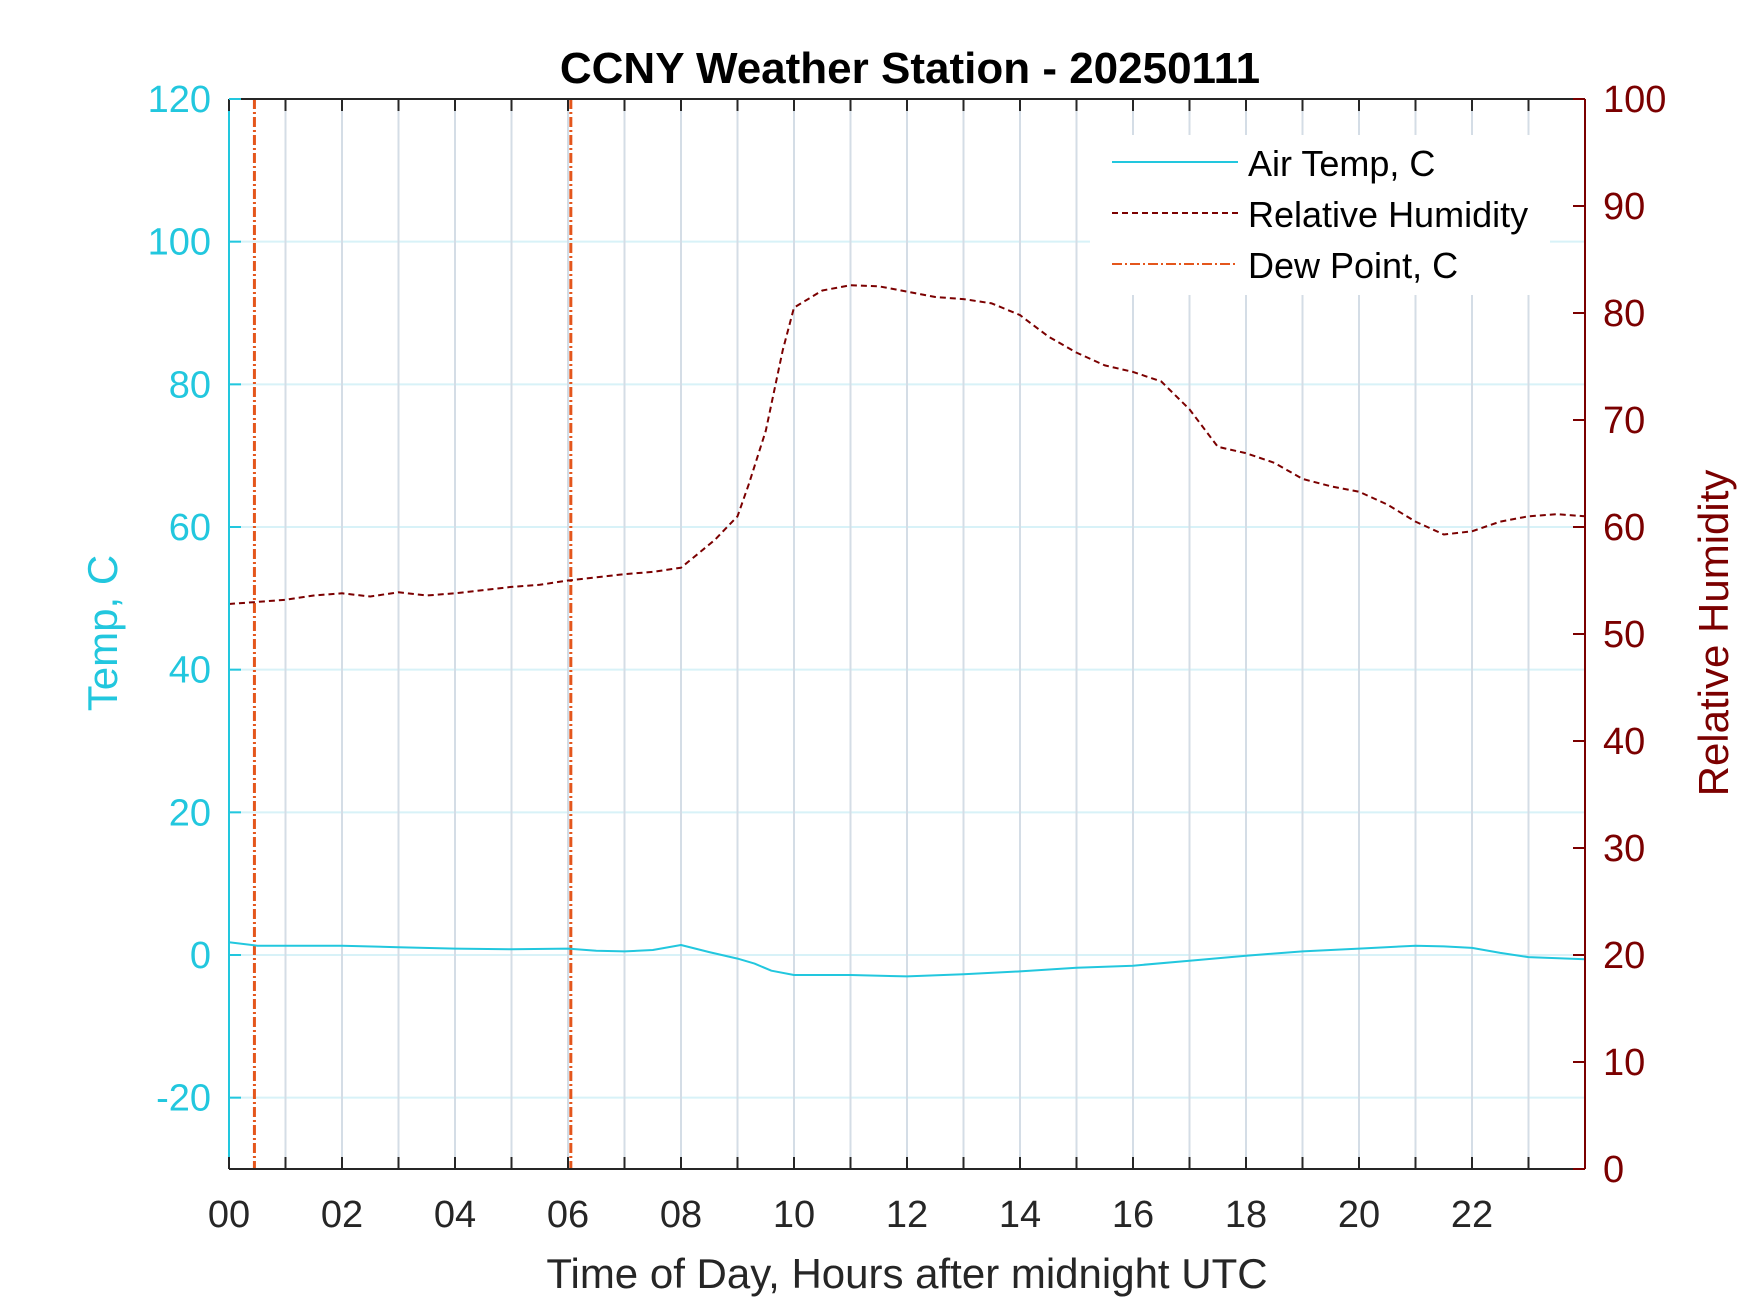 This screenshot has width=1750, height=1313. Describe the element at coordinates (179, 243) in the screenshot. I see `y-tick-label-left: 100` at that location.